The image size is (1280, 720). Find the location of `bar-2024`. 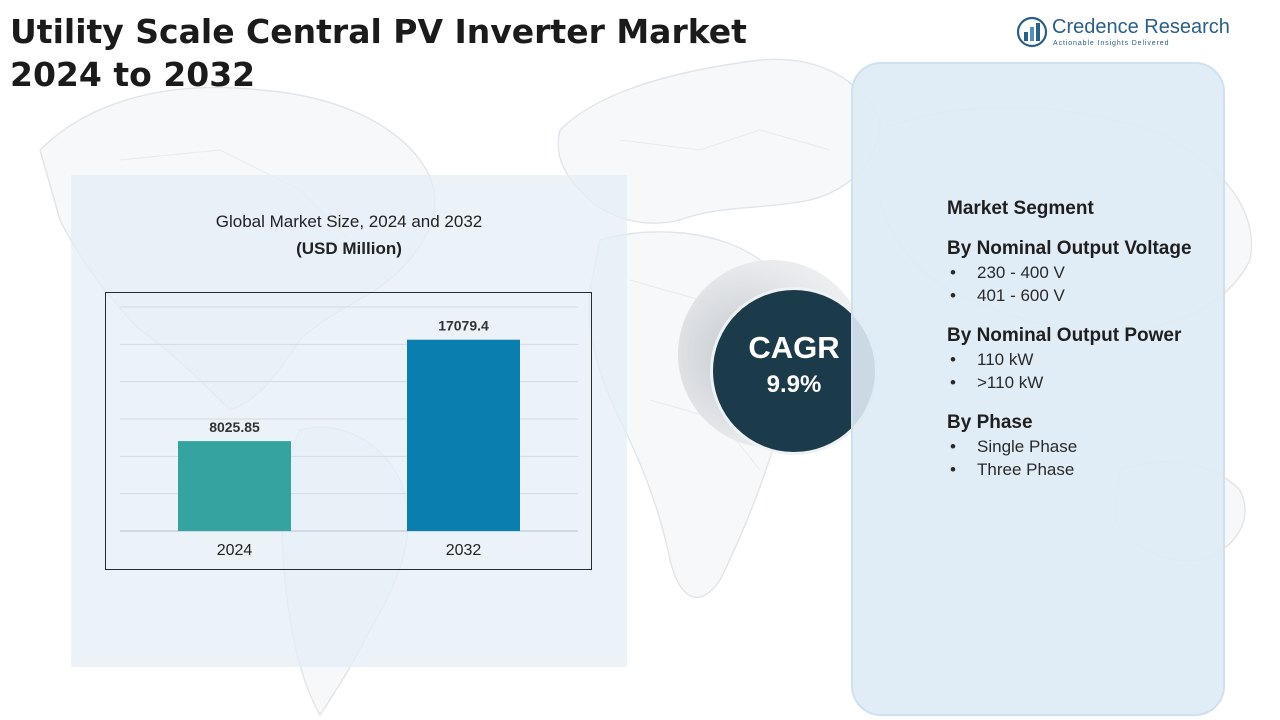

bar-2024 is located at coordinates (234, 486).